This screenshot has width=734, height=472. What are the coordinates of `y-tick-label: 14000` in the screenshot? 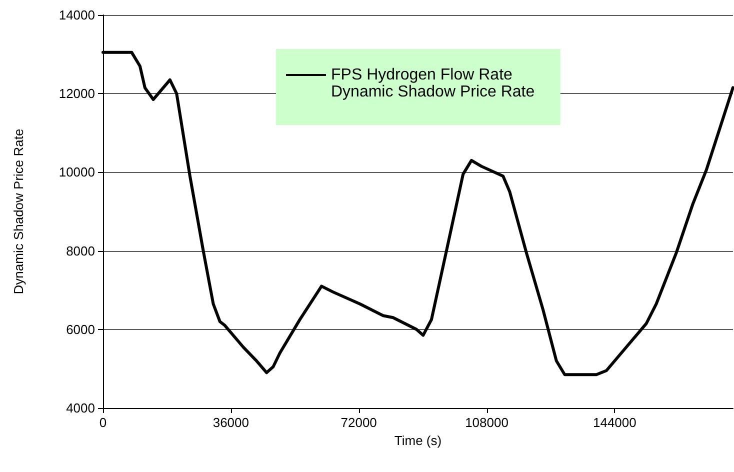 It's located at (76, 15).